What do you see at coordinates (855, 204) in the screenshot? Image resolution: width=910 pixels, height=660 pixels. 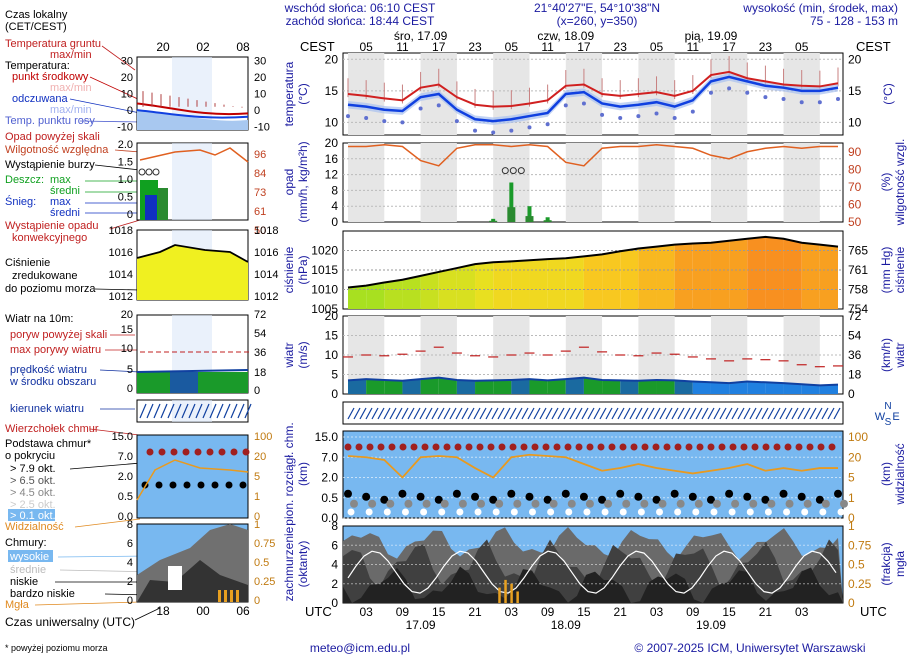 I see `humidity-tick-right: 60` at bounding box center [855, 204].